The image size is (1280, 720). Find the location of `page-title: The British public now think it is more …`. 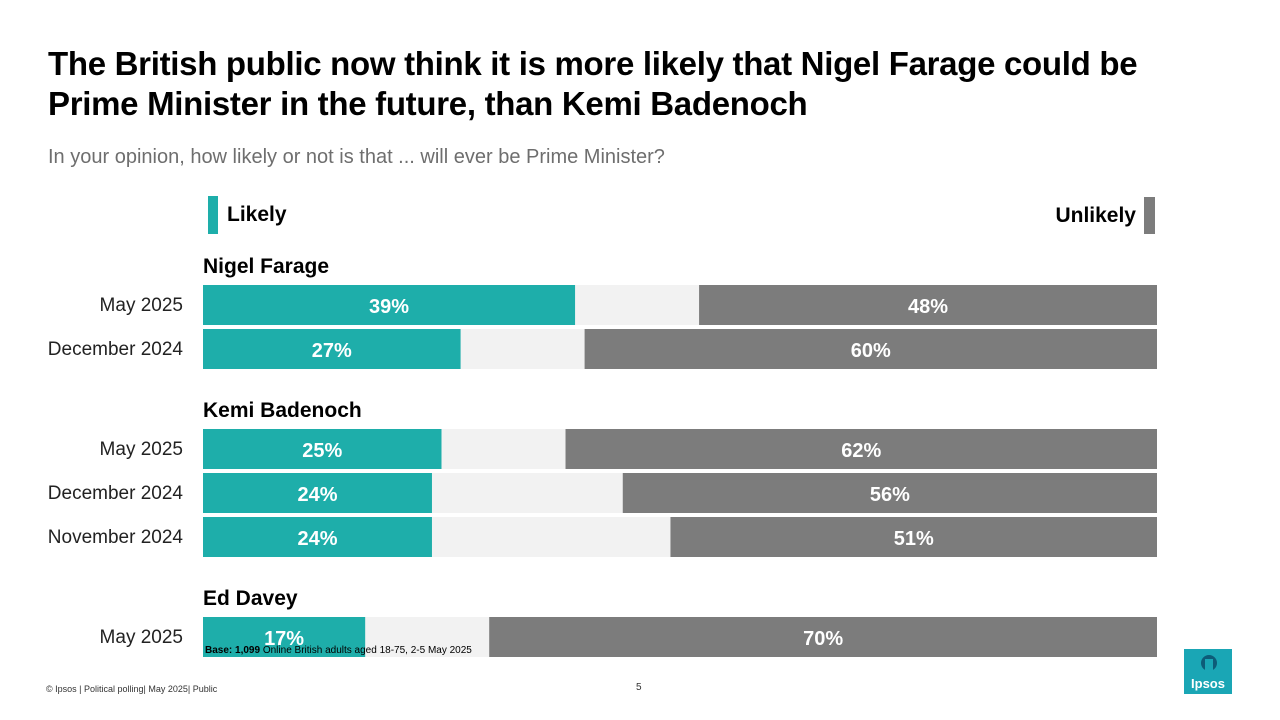

page-title: The British public now think it is more … is located at coordinates (593, 83).